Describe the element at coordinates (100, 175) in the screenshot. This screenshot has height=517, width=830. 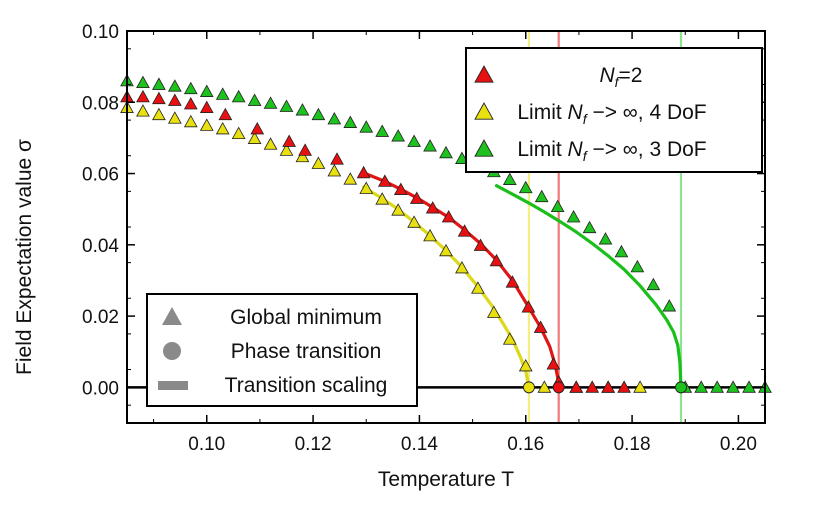
I see `y-tick-label-3: 0.06` at that location.